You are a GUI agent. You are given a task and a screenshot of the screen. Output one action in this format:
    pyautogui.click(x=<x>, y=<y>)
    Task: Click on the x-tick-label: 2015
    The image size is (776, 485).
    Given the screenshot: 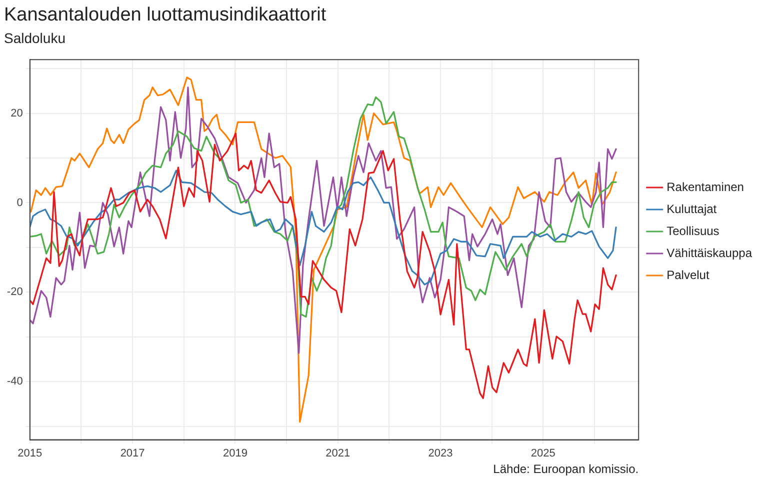 What is the action you would take?
    pyautogui.click(x=30, y=453)
    